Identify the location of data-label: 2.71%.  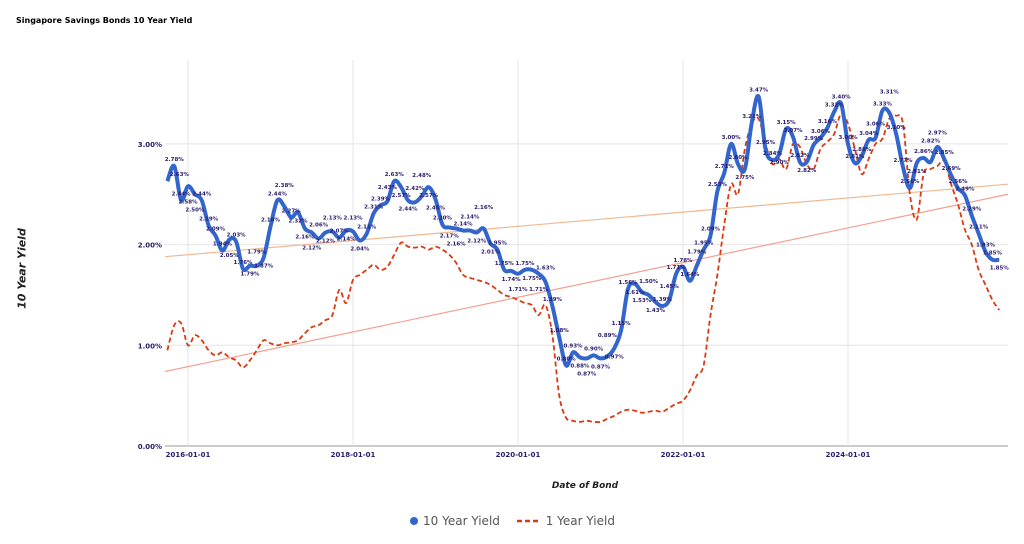
(725, 167).